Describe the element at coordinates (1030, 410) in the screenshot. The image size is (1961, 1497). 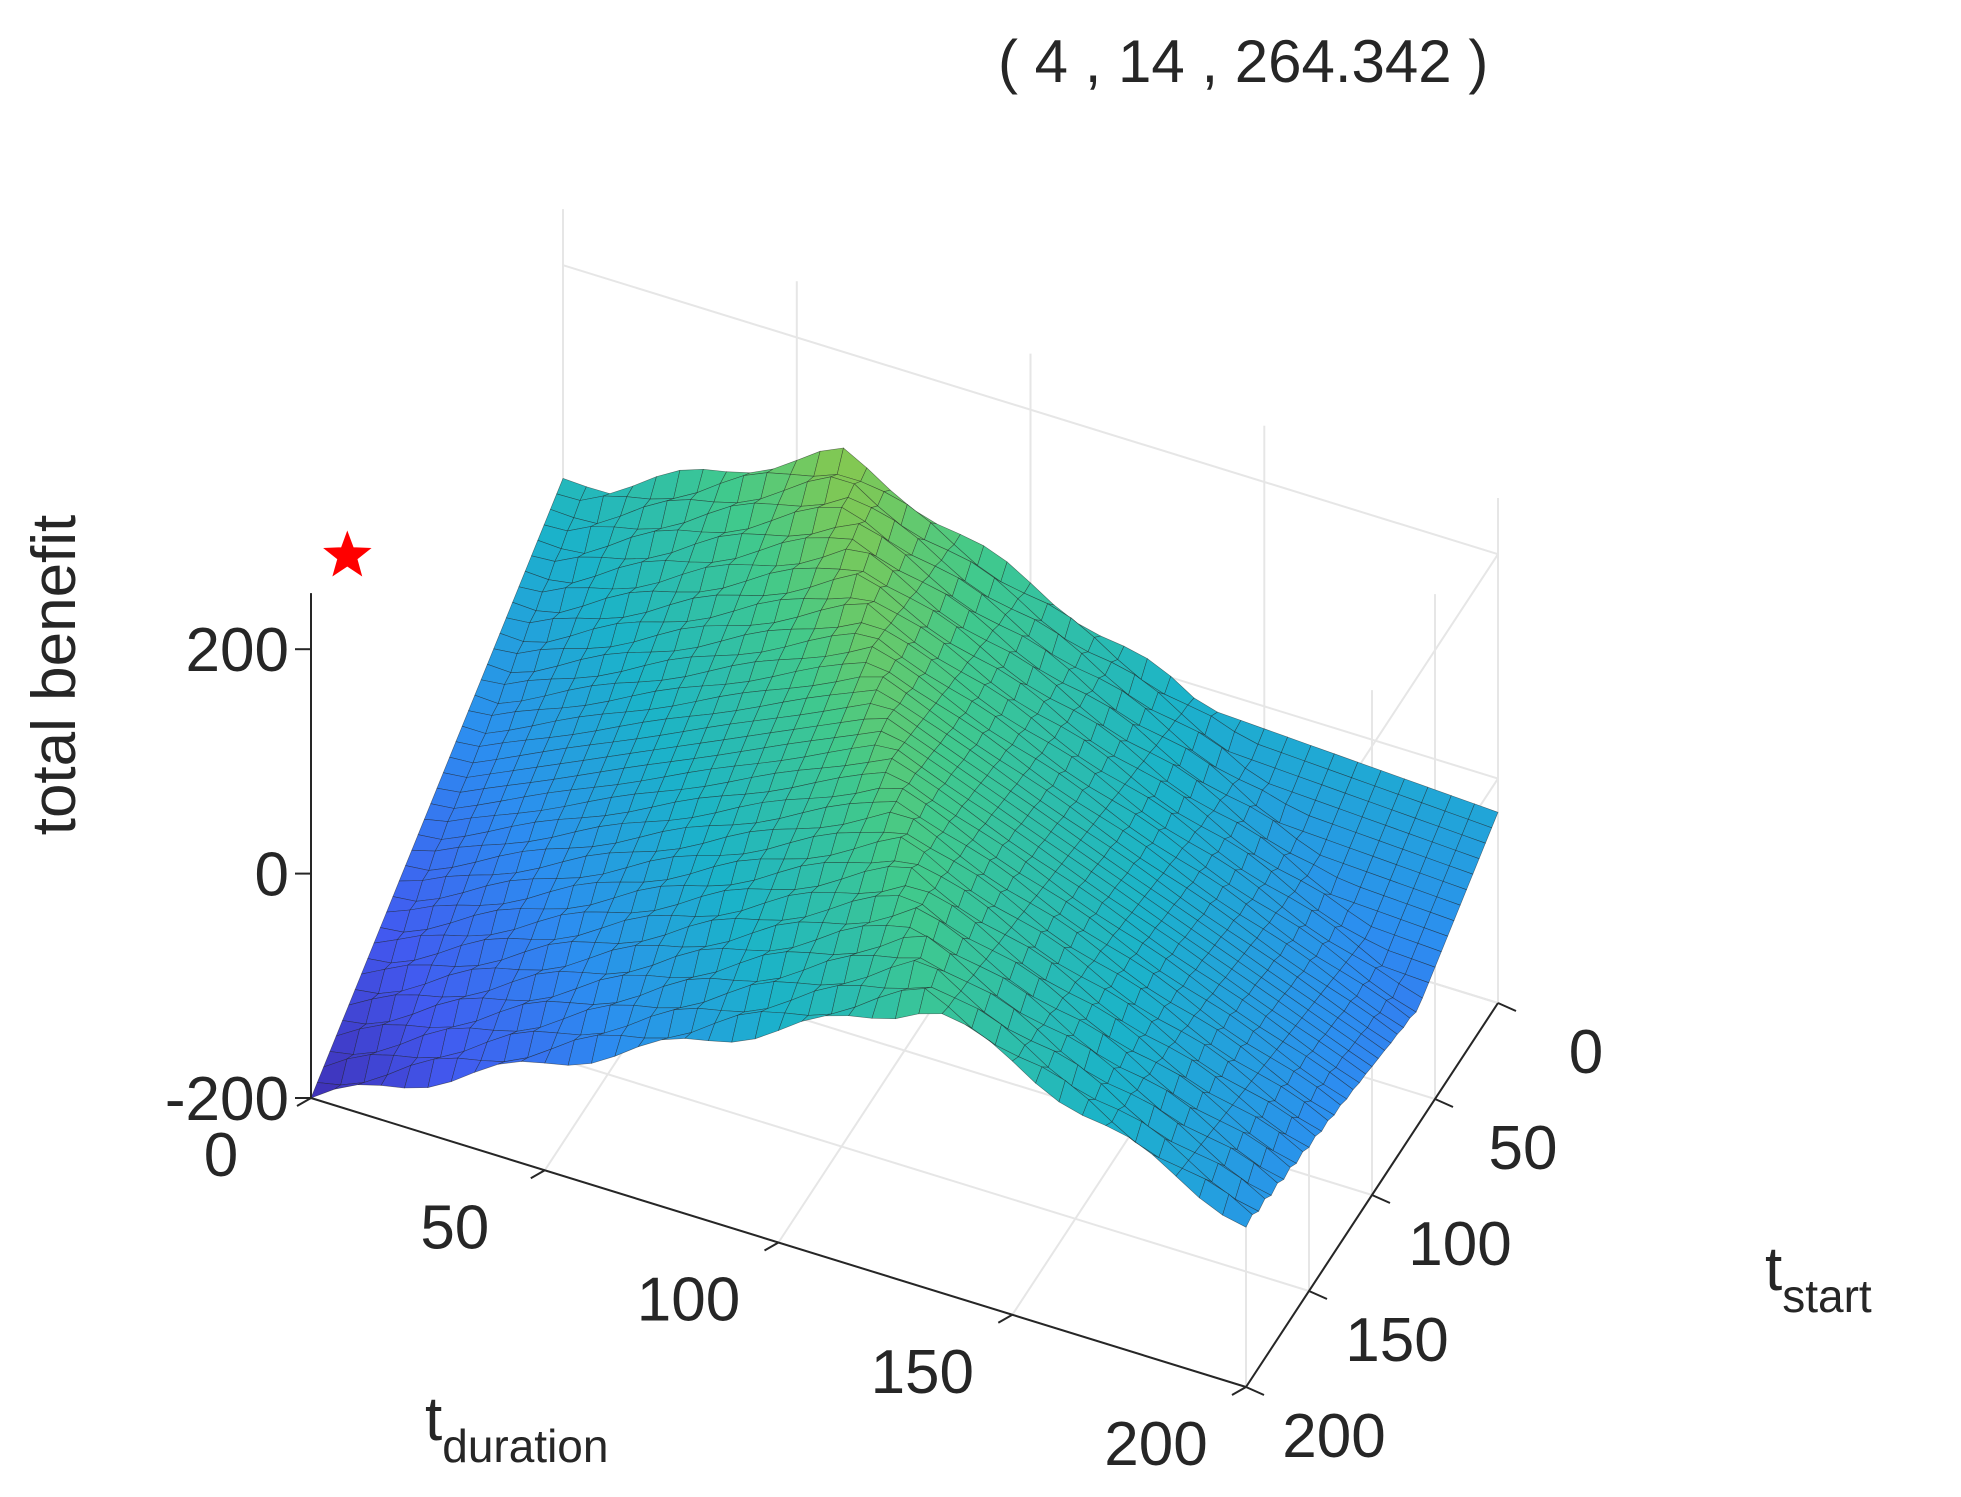
I see `grid-line` at that location.